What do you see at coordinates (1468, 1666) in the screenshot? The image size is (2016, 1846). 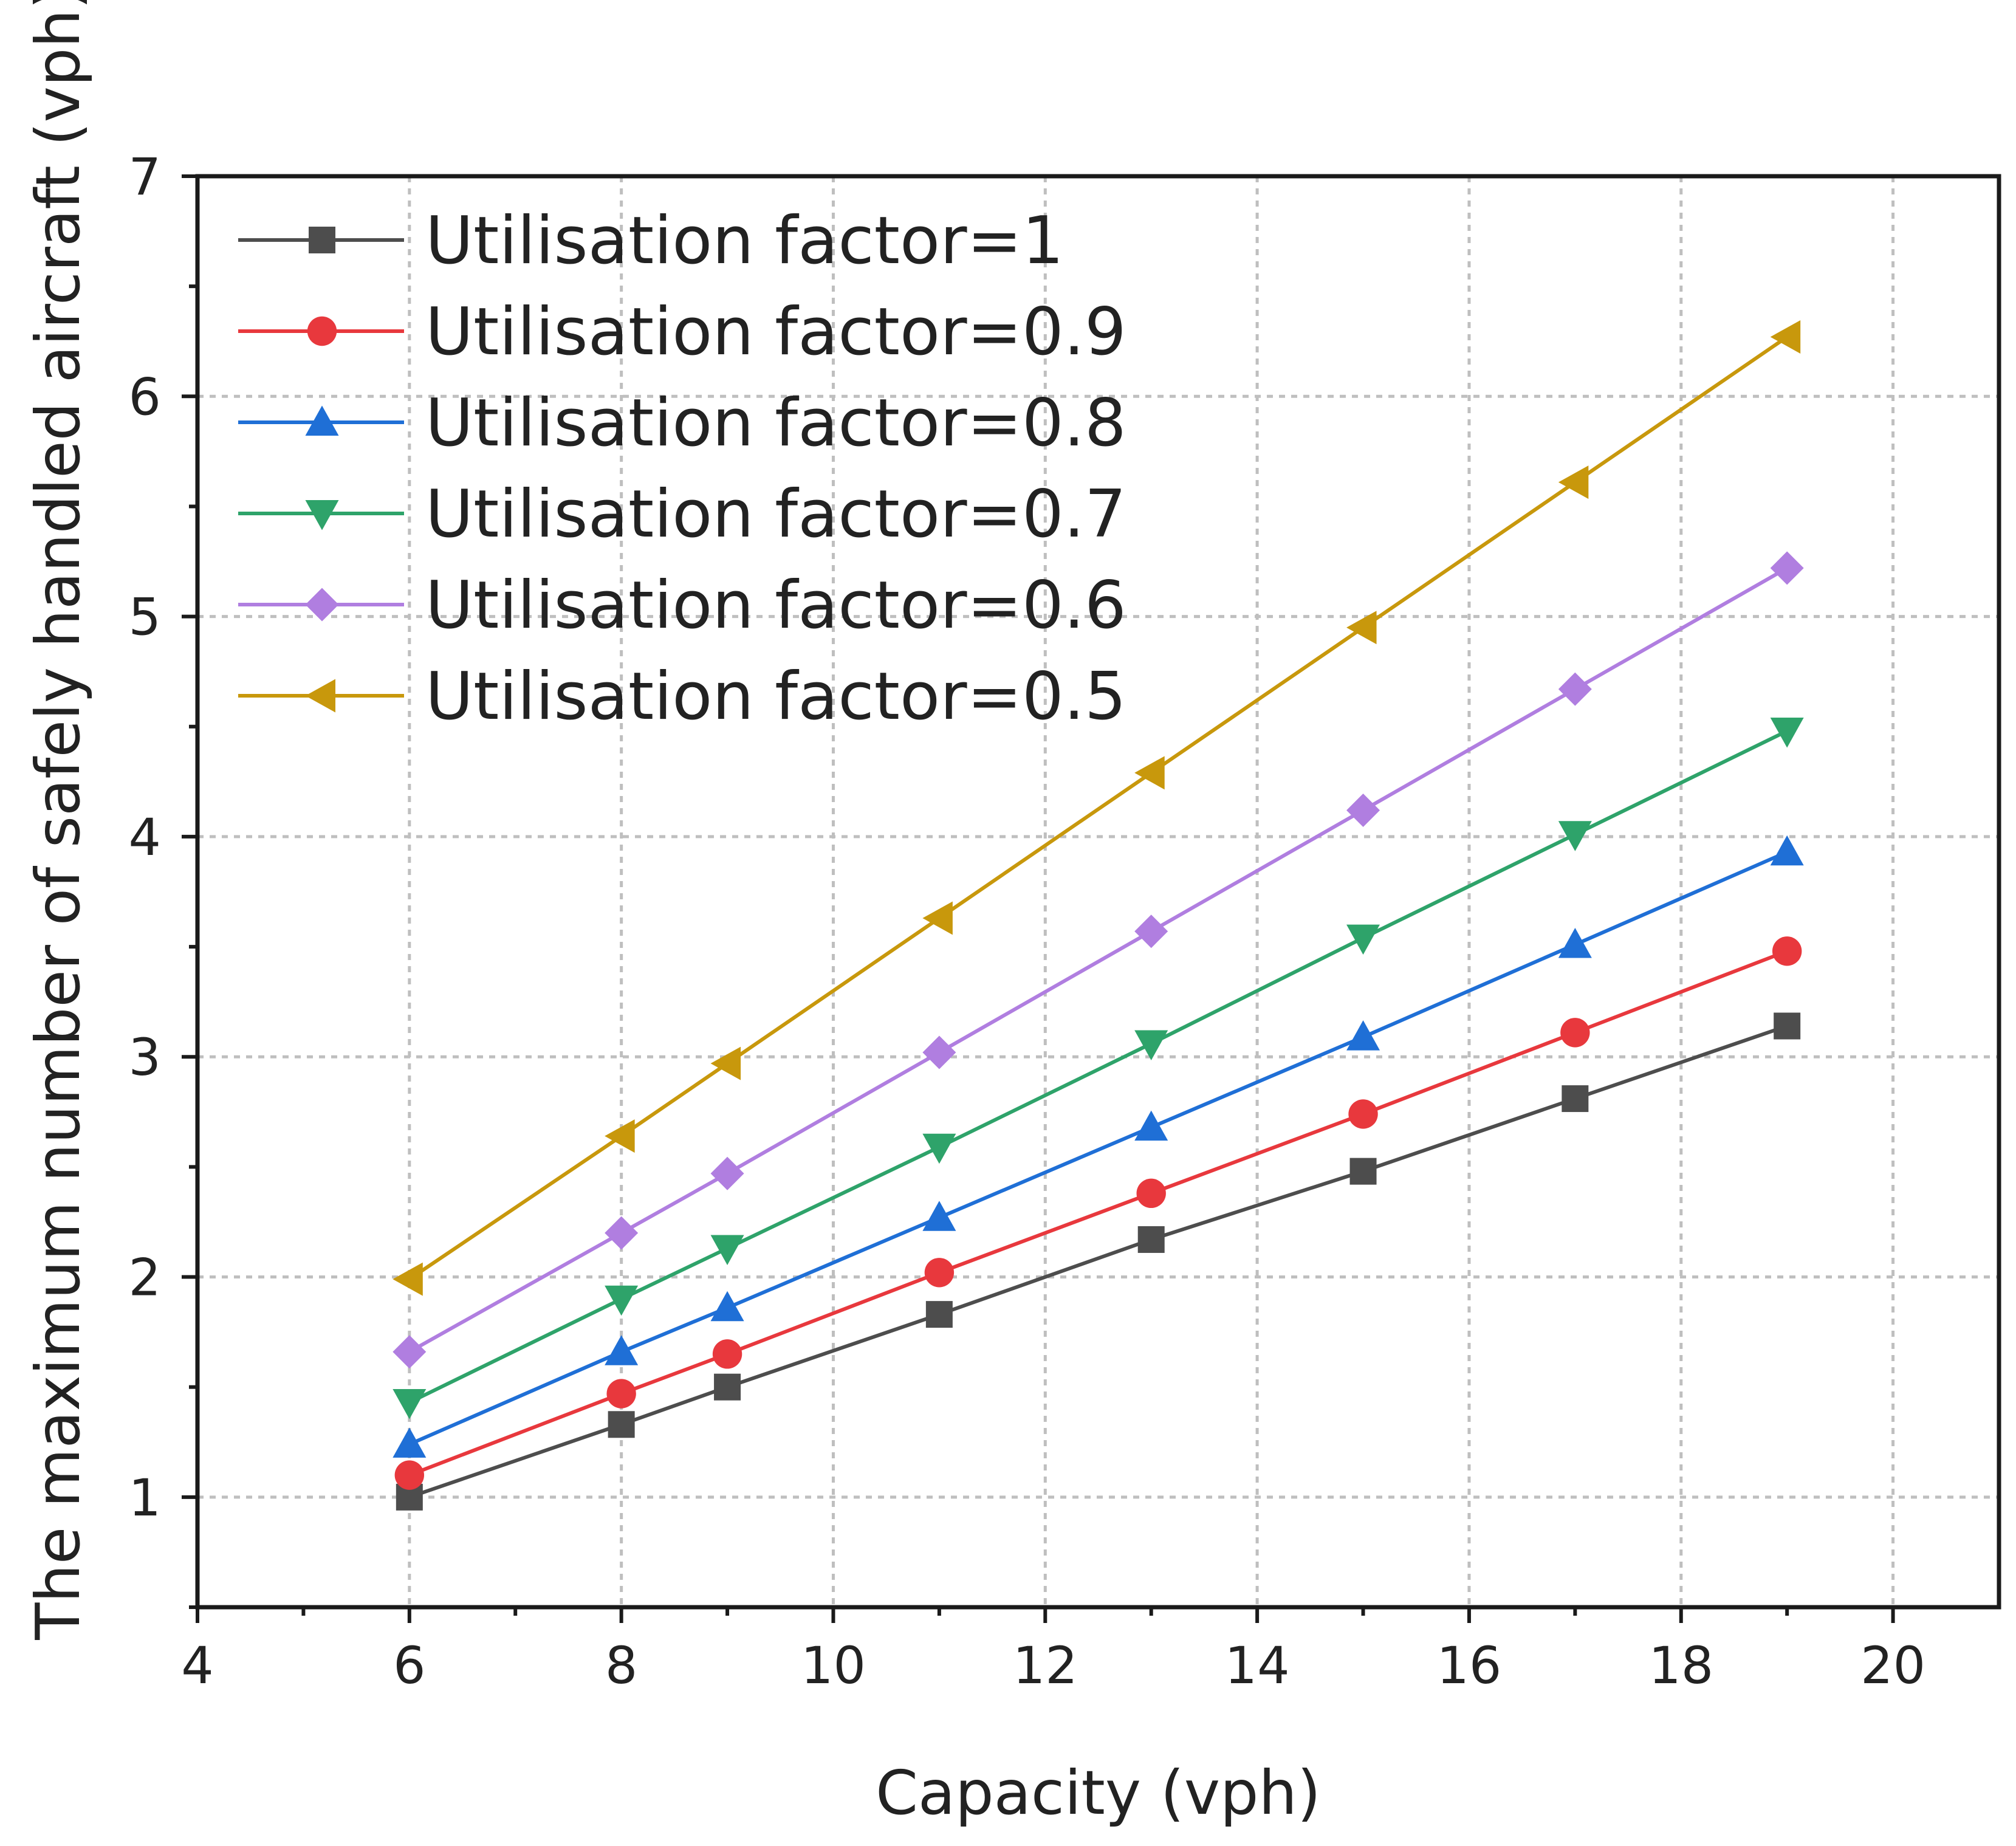 I see `x-tick-label: 16` at bounding box center [1468, 1666].